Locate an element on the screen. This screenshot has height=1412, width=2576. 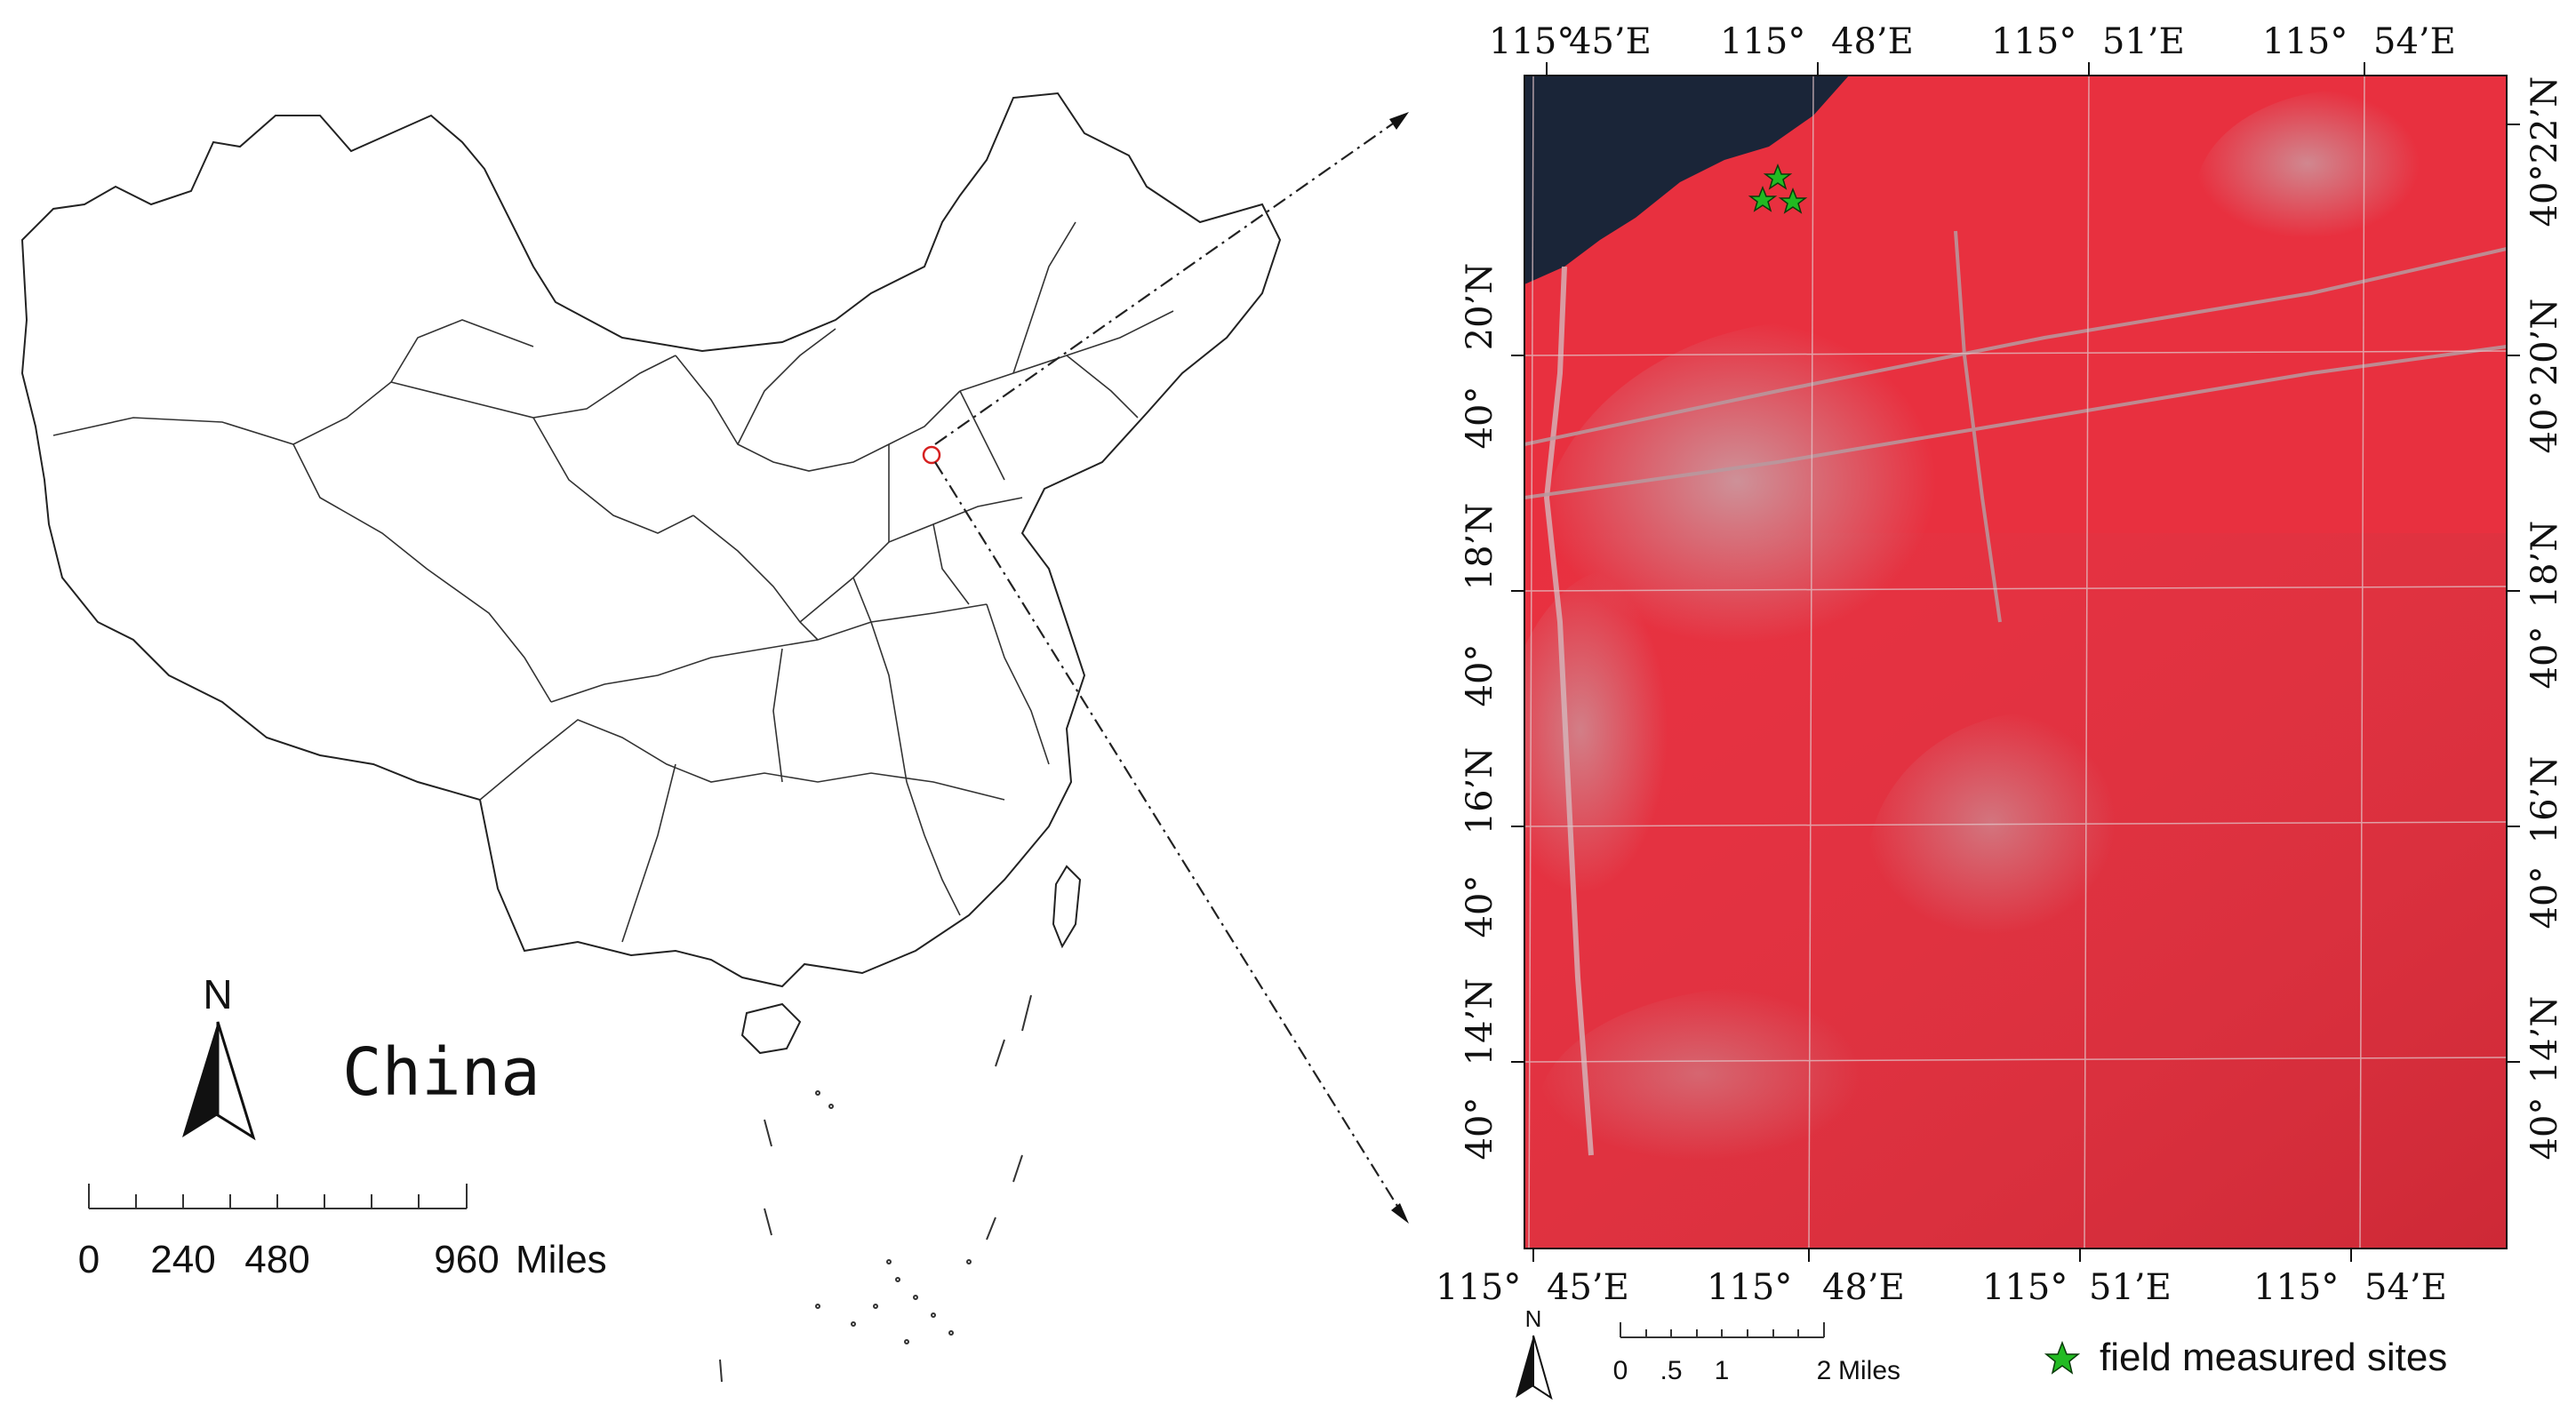
overview-scale-bar: 0 240 480 960 Miles is located at coordinates (342, 1232).